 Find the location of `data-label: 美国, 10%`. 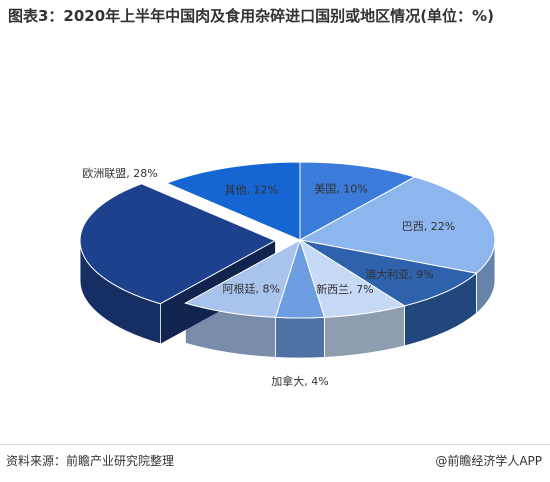

data-label: 美国, 10% is located at coordinates (340, 189).